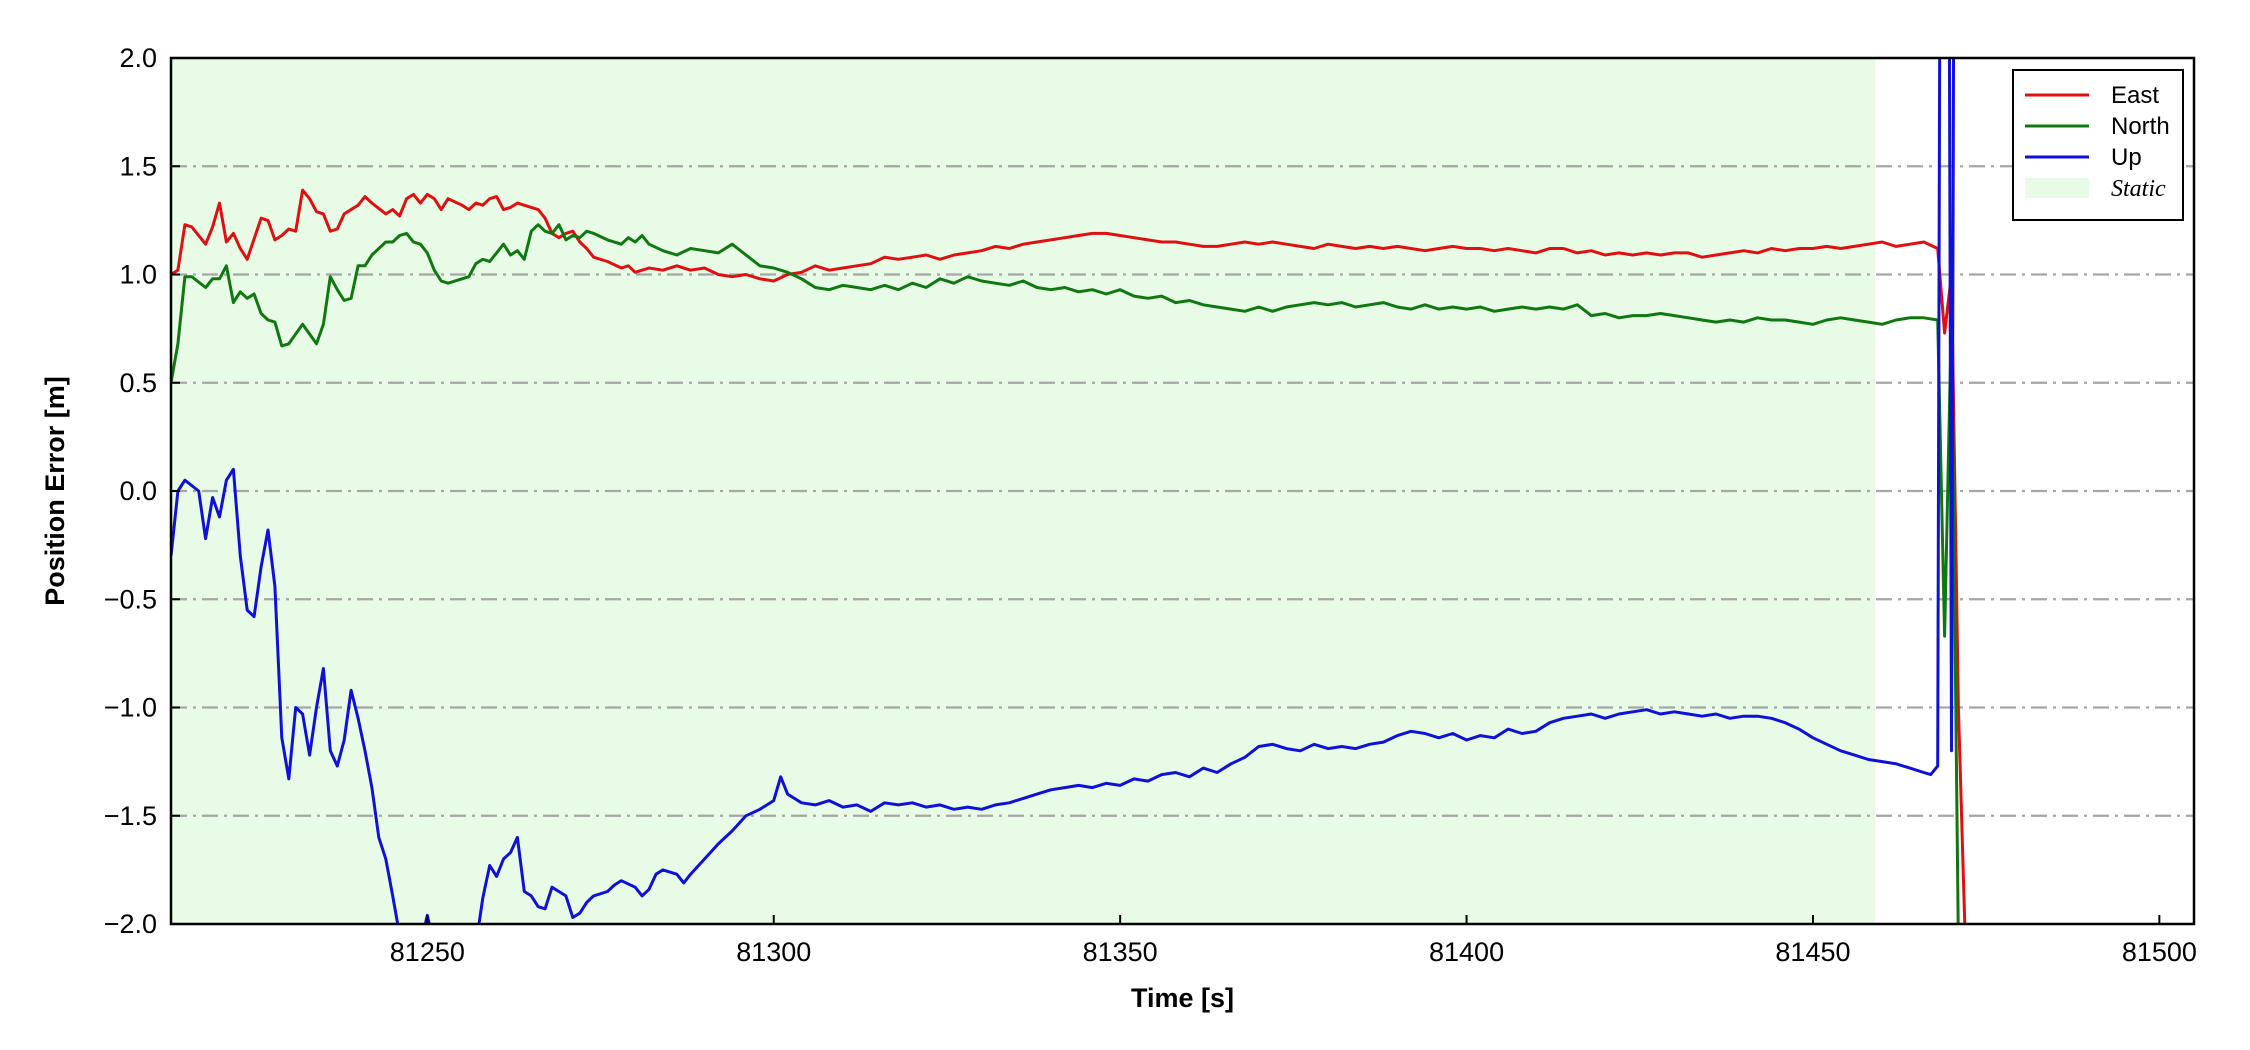 Image resolution: width=2250 pixels, height=1050 pixels. I want to click on y-tick-label: −2.0, so click(130, 924).